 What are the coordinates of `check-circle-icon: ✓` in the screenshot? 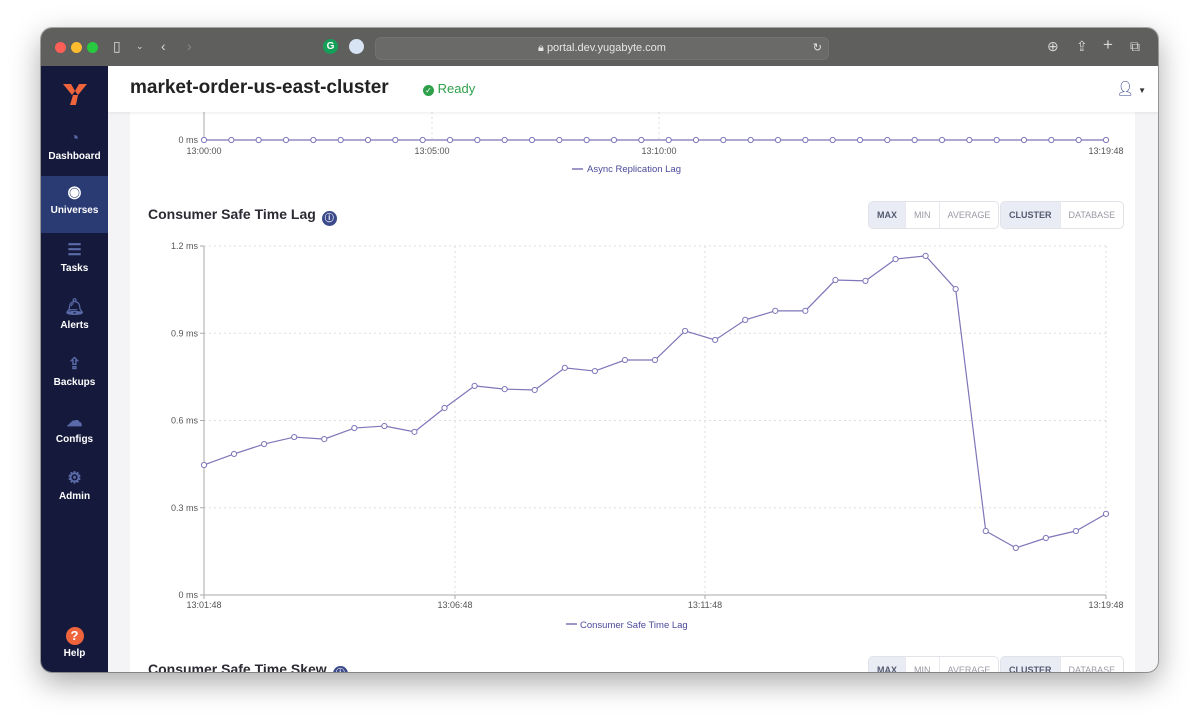 It's located at (428, 90).